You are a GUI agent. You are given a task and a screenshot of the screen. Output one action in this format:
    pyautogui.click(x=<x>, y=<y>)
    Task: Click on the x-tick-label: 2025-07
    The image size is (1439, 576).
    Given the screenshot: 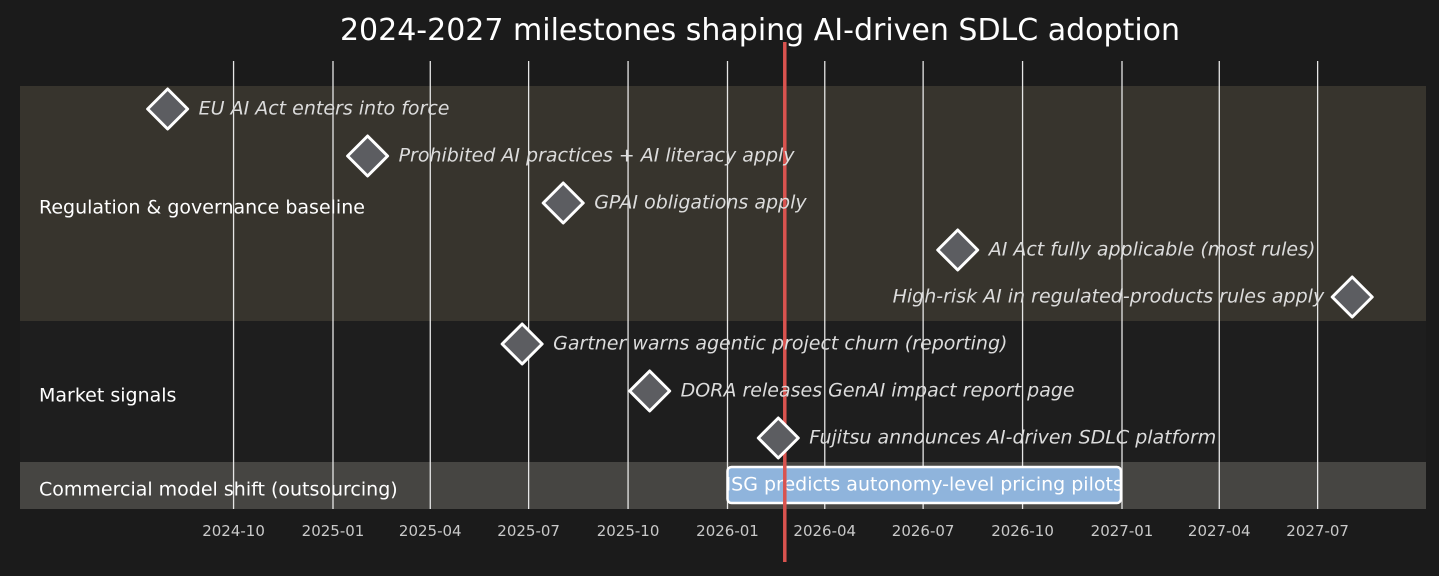 What is the action you would take?
    pyautogui.click(x=528, y=531)
    